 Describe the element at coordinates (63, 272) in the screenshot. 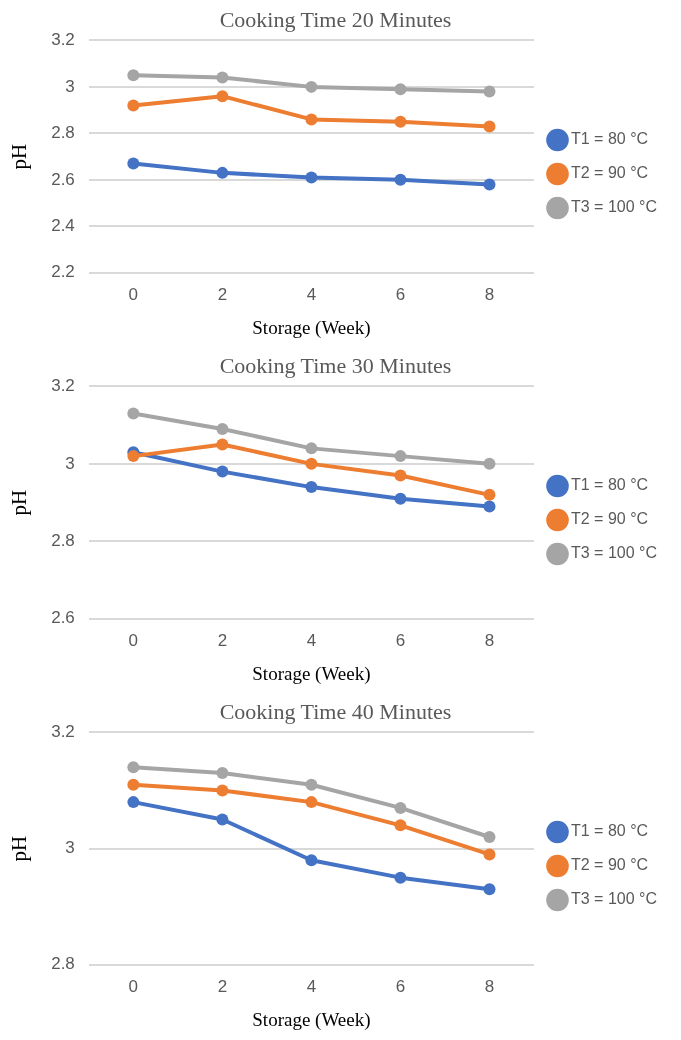

I see `y-tick-label: 2.2` at that location.